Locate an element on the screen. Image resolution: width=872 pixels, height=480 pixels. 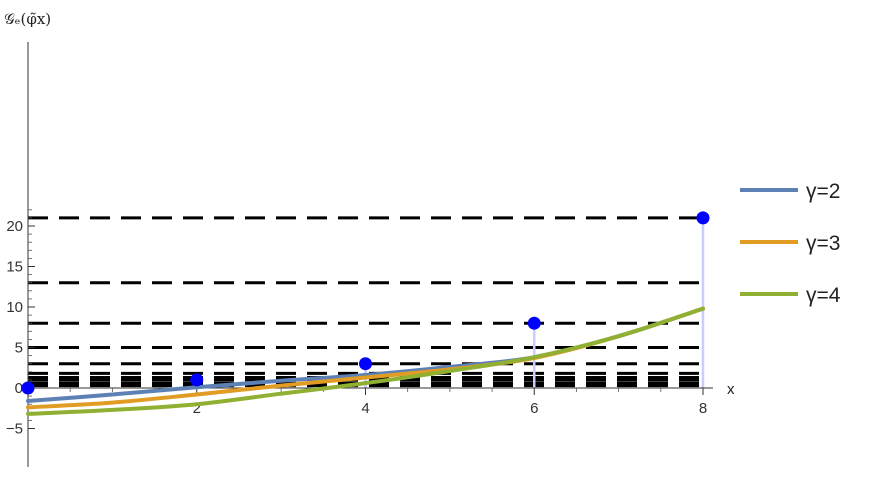
x-tick-label: 8 is located at coordinates (703, 408).